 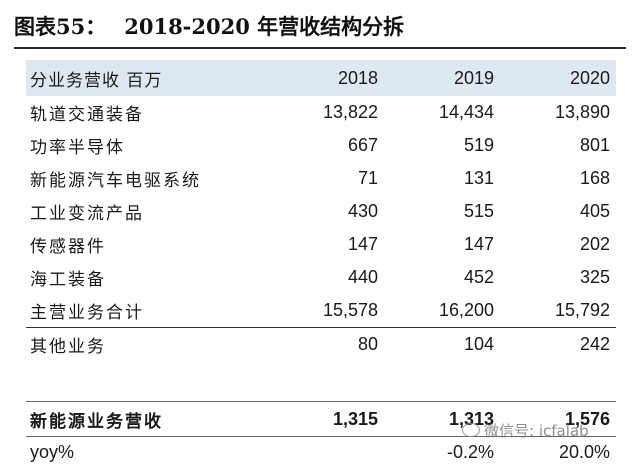 I want to click on yoy-row: yoy% -0.2% 20.0%, so click(x=321, y=452).